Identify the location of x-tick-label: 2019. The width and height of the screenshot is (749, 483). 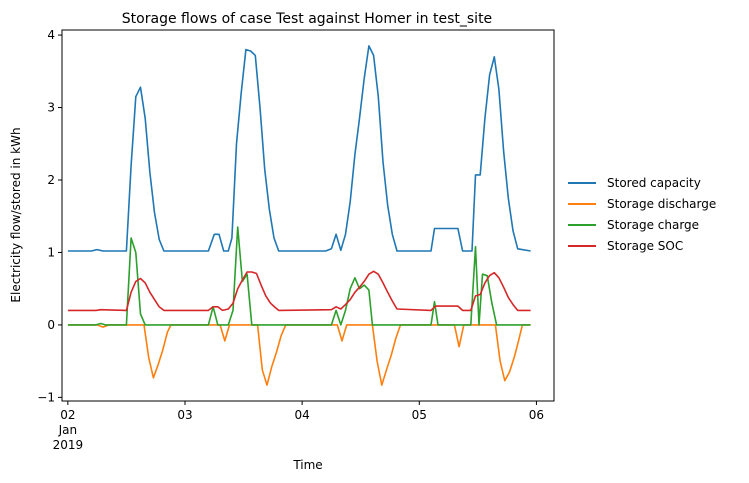
(68, 445).